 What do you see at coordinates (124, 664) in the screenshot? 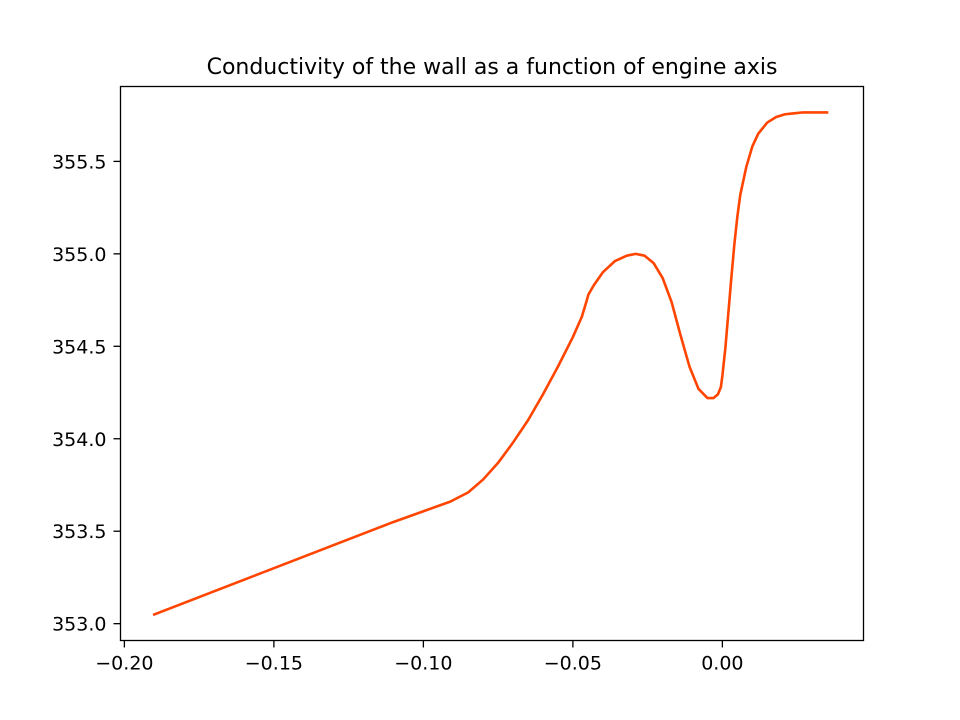
I see `x-tick-label: −0.20` at bounding box center [124, 664].